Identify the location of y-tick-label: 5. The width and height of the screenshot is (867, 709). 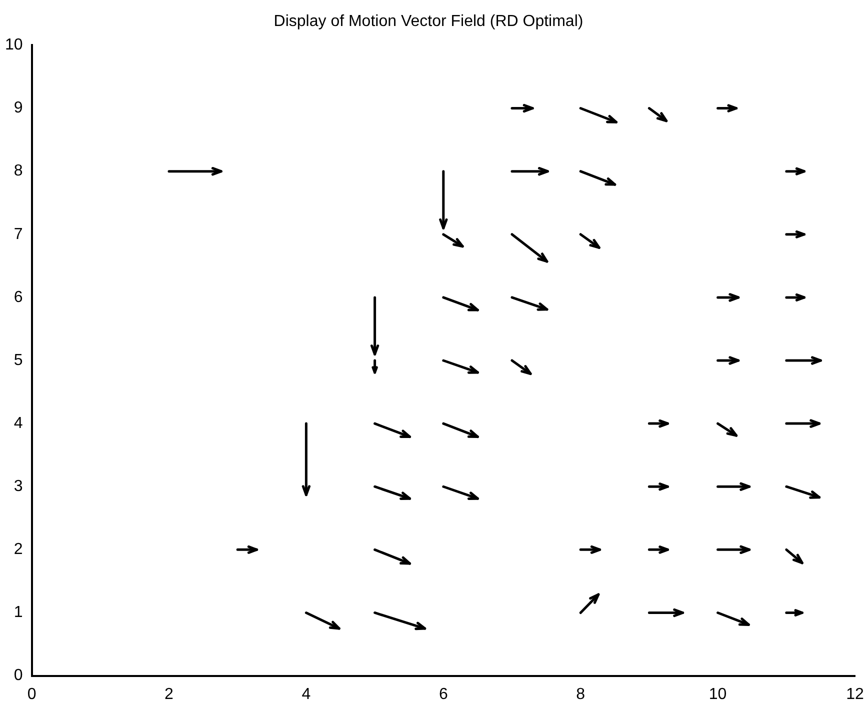
(18, 360).